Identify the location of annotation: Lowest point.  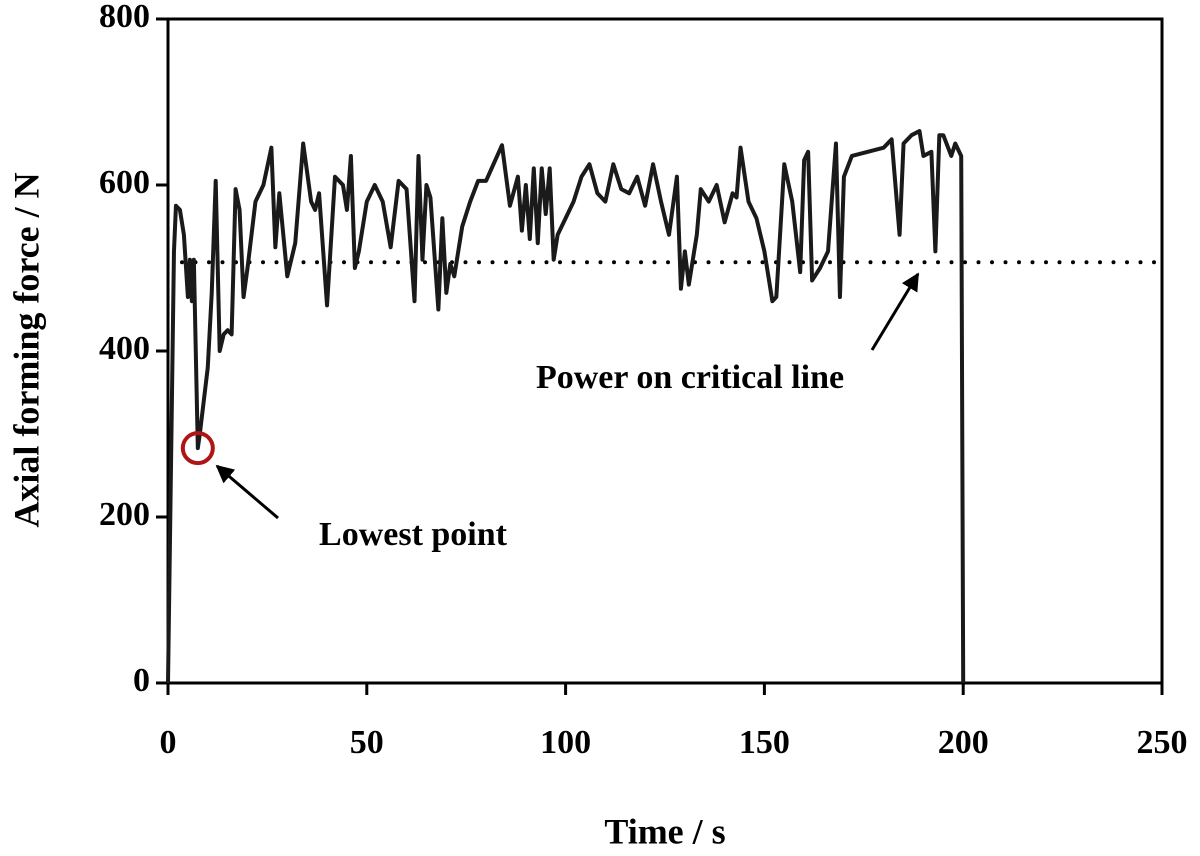
(413, 534).